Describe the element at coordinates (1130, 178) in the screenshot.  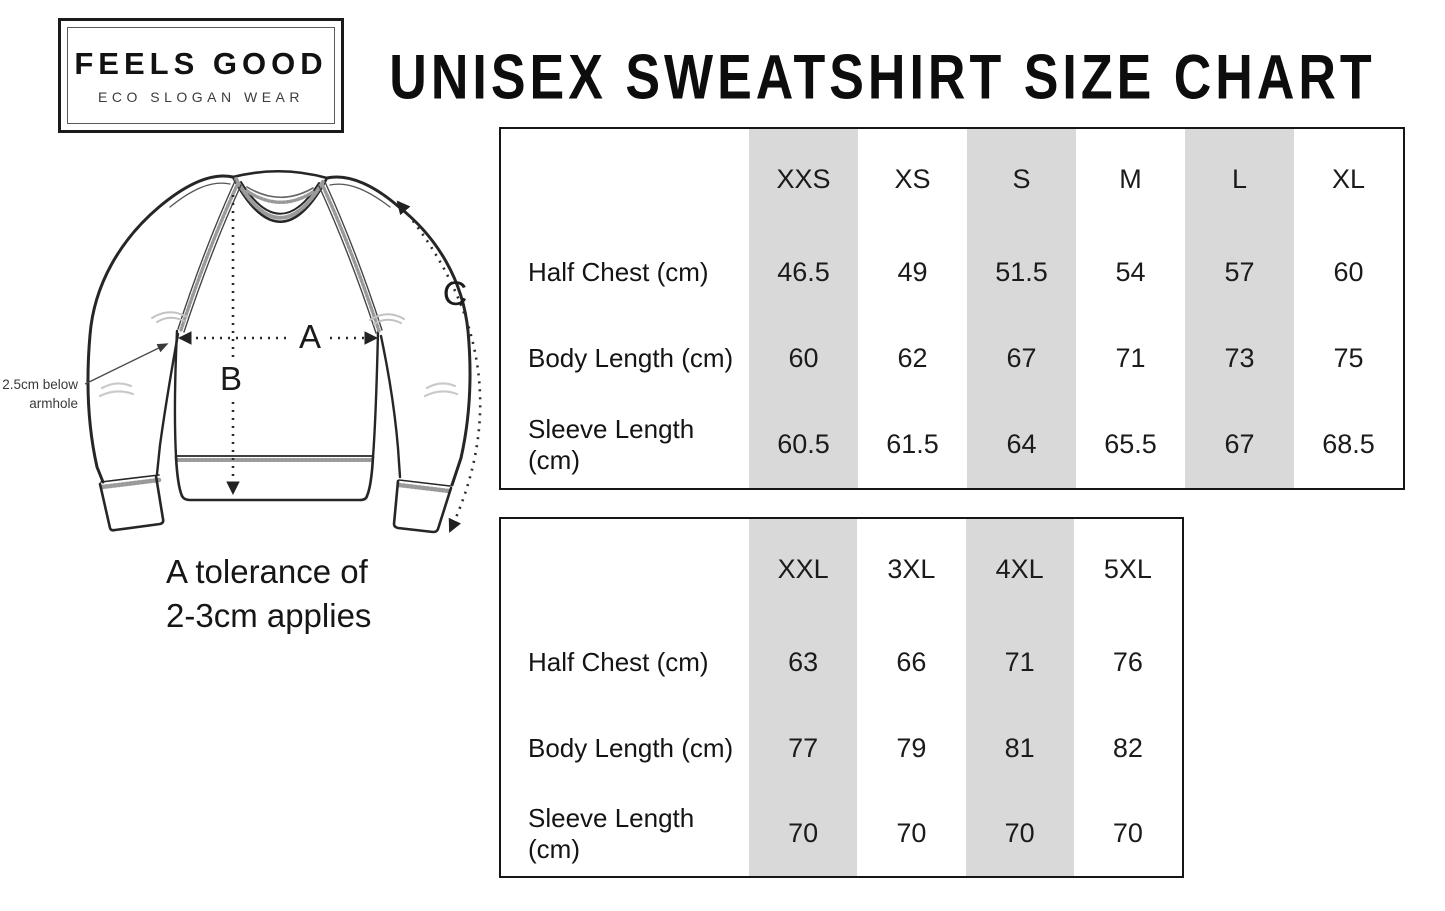
I see `column-header: M` at that location.